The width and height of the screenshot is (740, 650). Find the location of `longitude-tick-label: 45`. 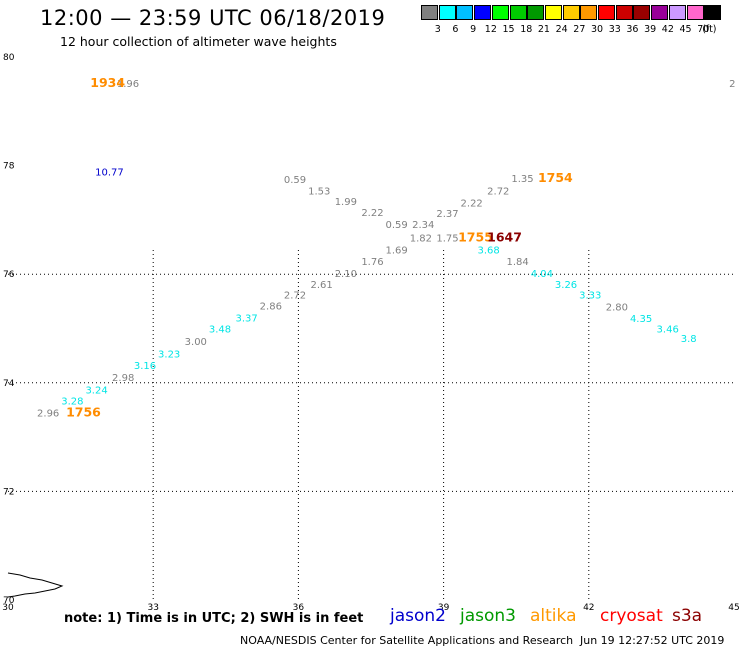

longitude-tick-label: 45 is located at coordinates (733, 608).